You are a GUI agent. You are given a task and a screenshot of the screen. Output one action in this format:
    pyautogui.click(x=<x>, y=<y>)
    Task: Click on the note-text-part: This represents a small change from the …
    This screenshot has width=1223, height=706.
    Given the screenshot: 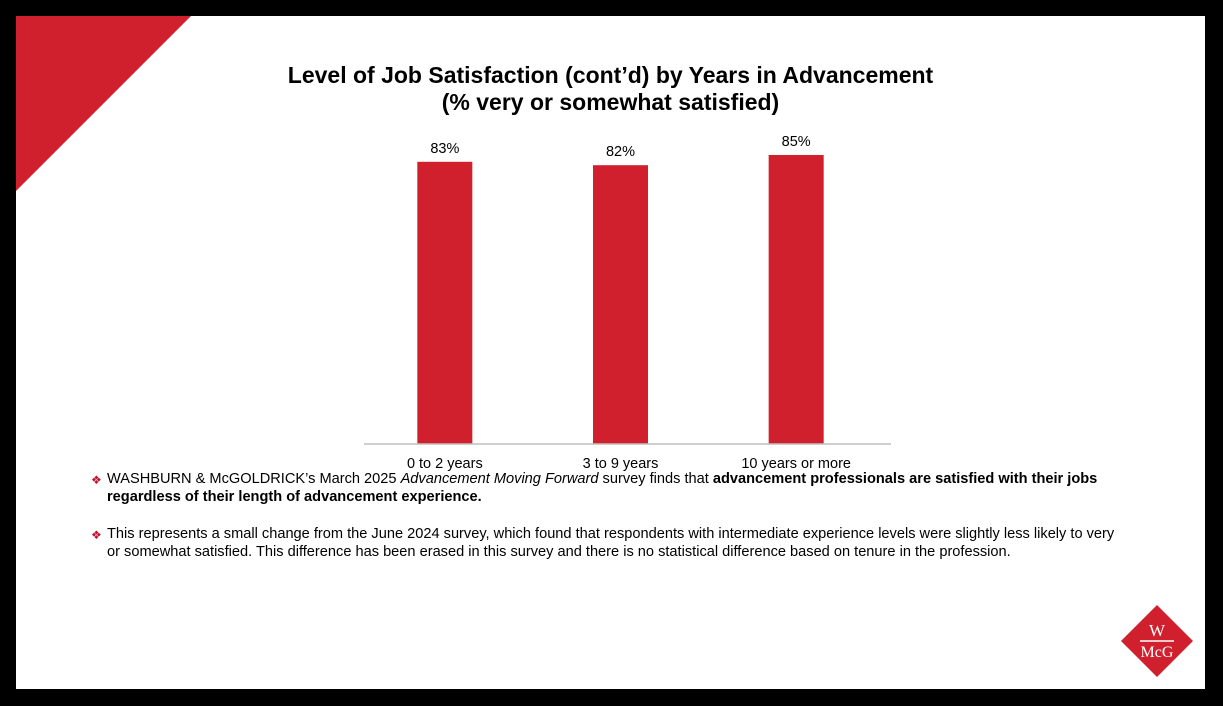 What is the action you would take?
    pyautogui.click(x=611, y=543)
    